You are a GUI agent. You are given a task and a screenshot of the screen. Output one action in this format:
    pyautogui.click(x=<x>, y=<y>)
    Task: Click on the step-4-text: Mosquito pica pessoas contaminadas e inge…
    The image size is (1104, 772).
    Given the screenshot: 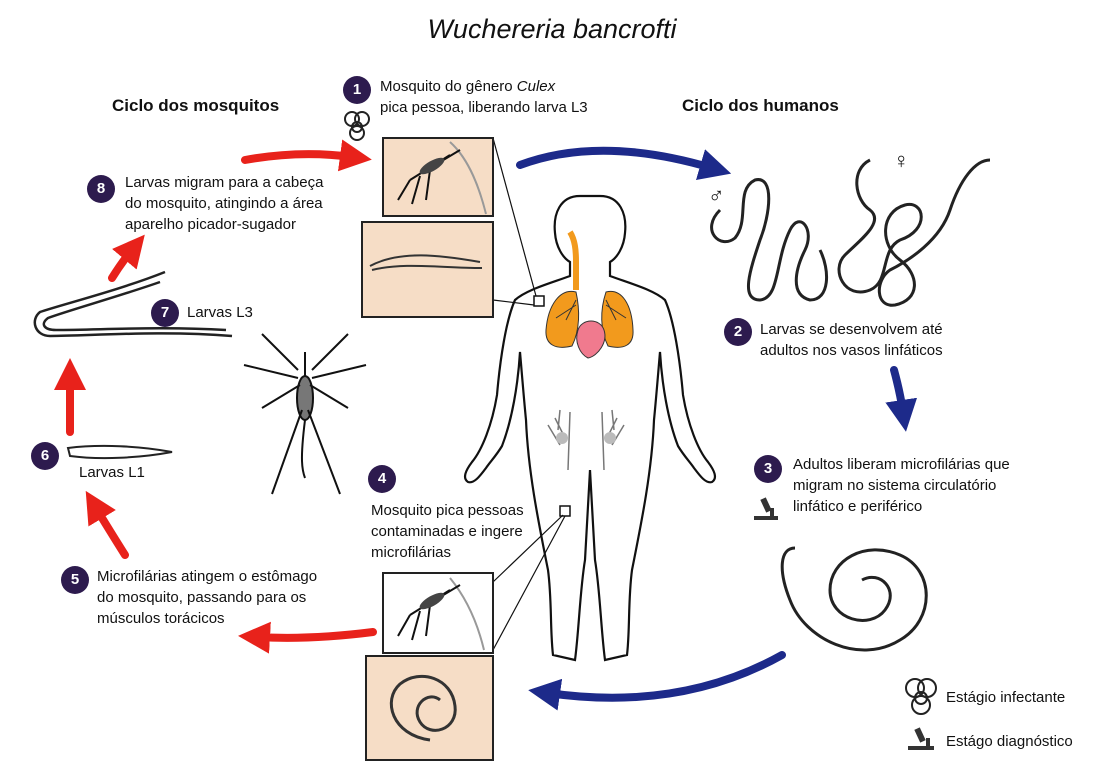 What is the action you would take?
    pyautogui.click(x=447, y=531)
    